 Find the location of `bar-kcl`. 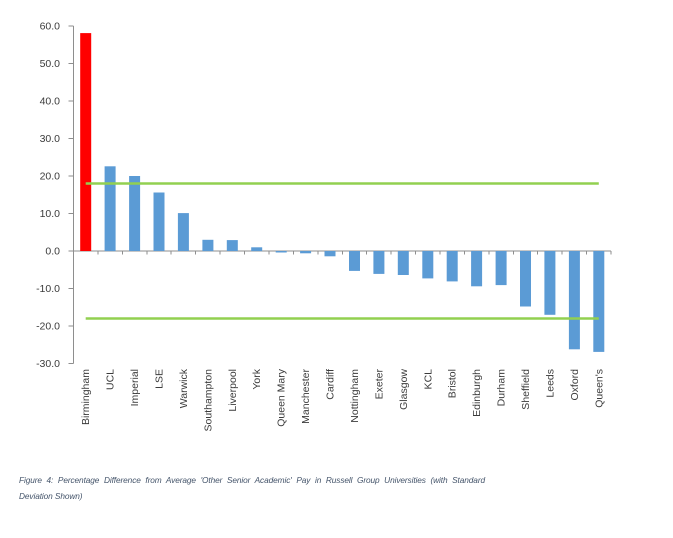

bar-kcl is located at coordinates (428, 265).